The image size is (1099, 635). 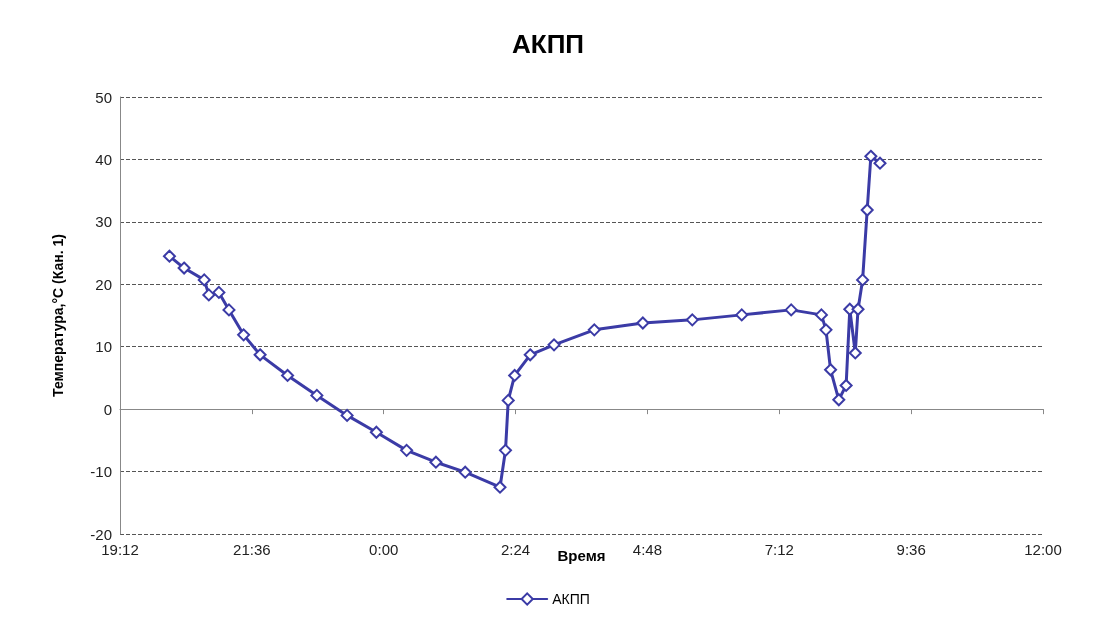 I want to click on y-tick-label: 20, so click(x=103, y=284).